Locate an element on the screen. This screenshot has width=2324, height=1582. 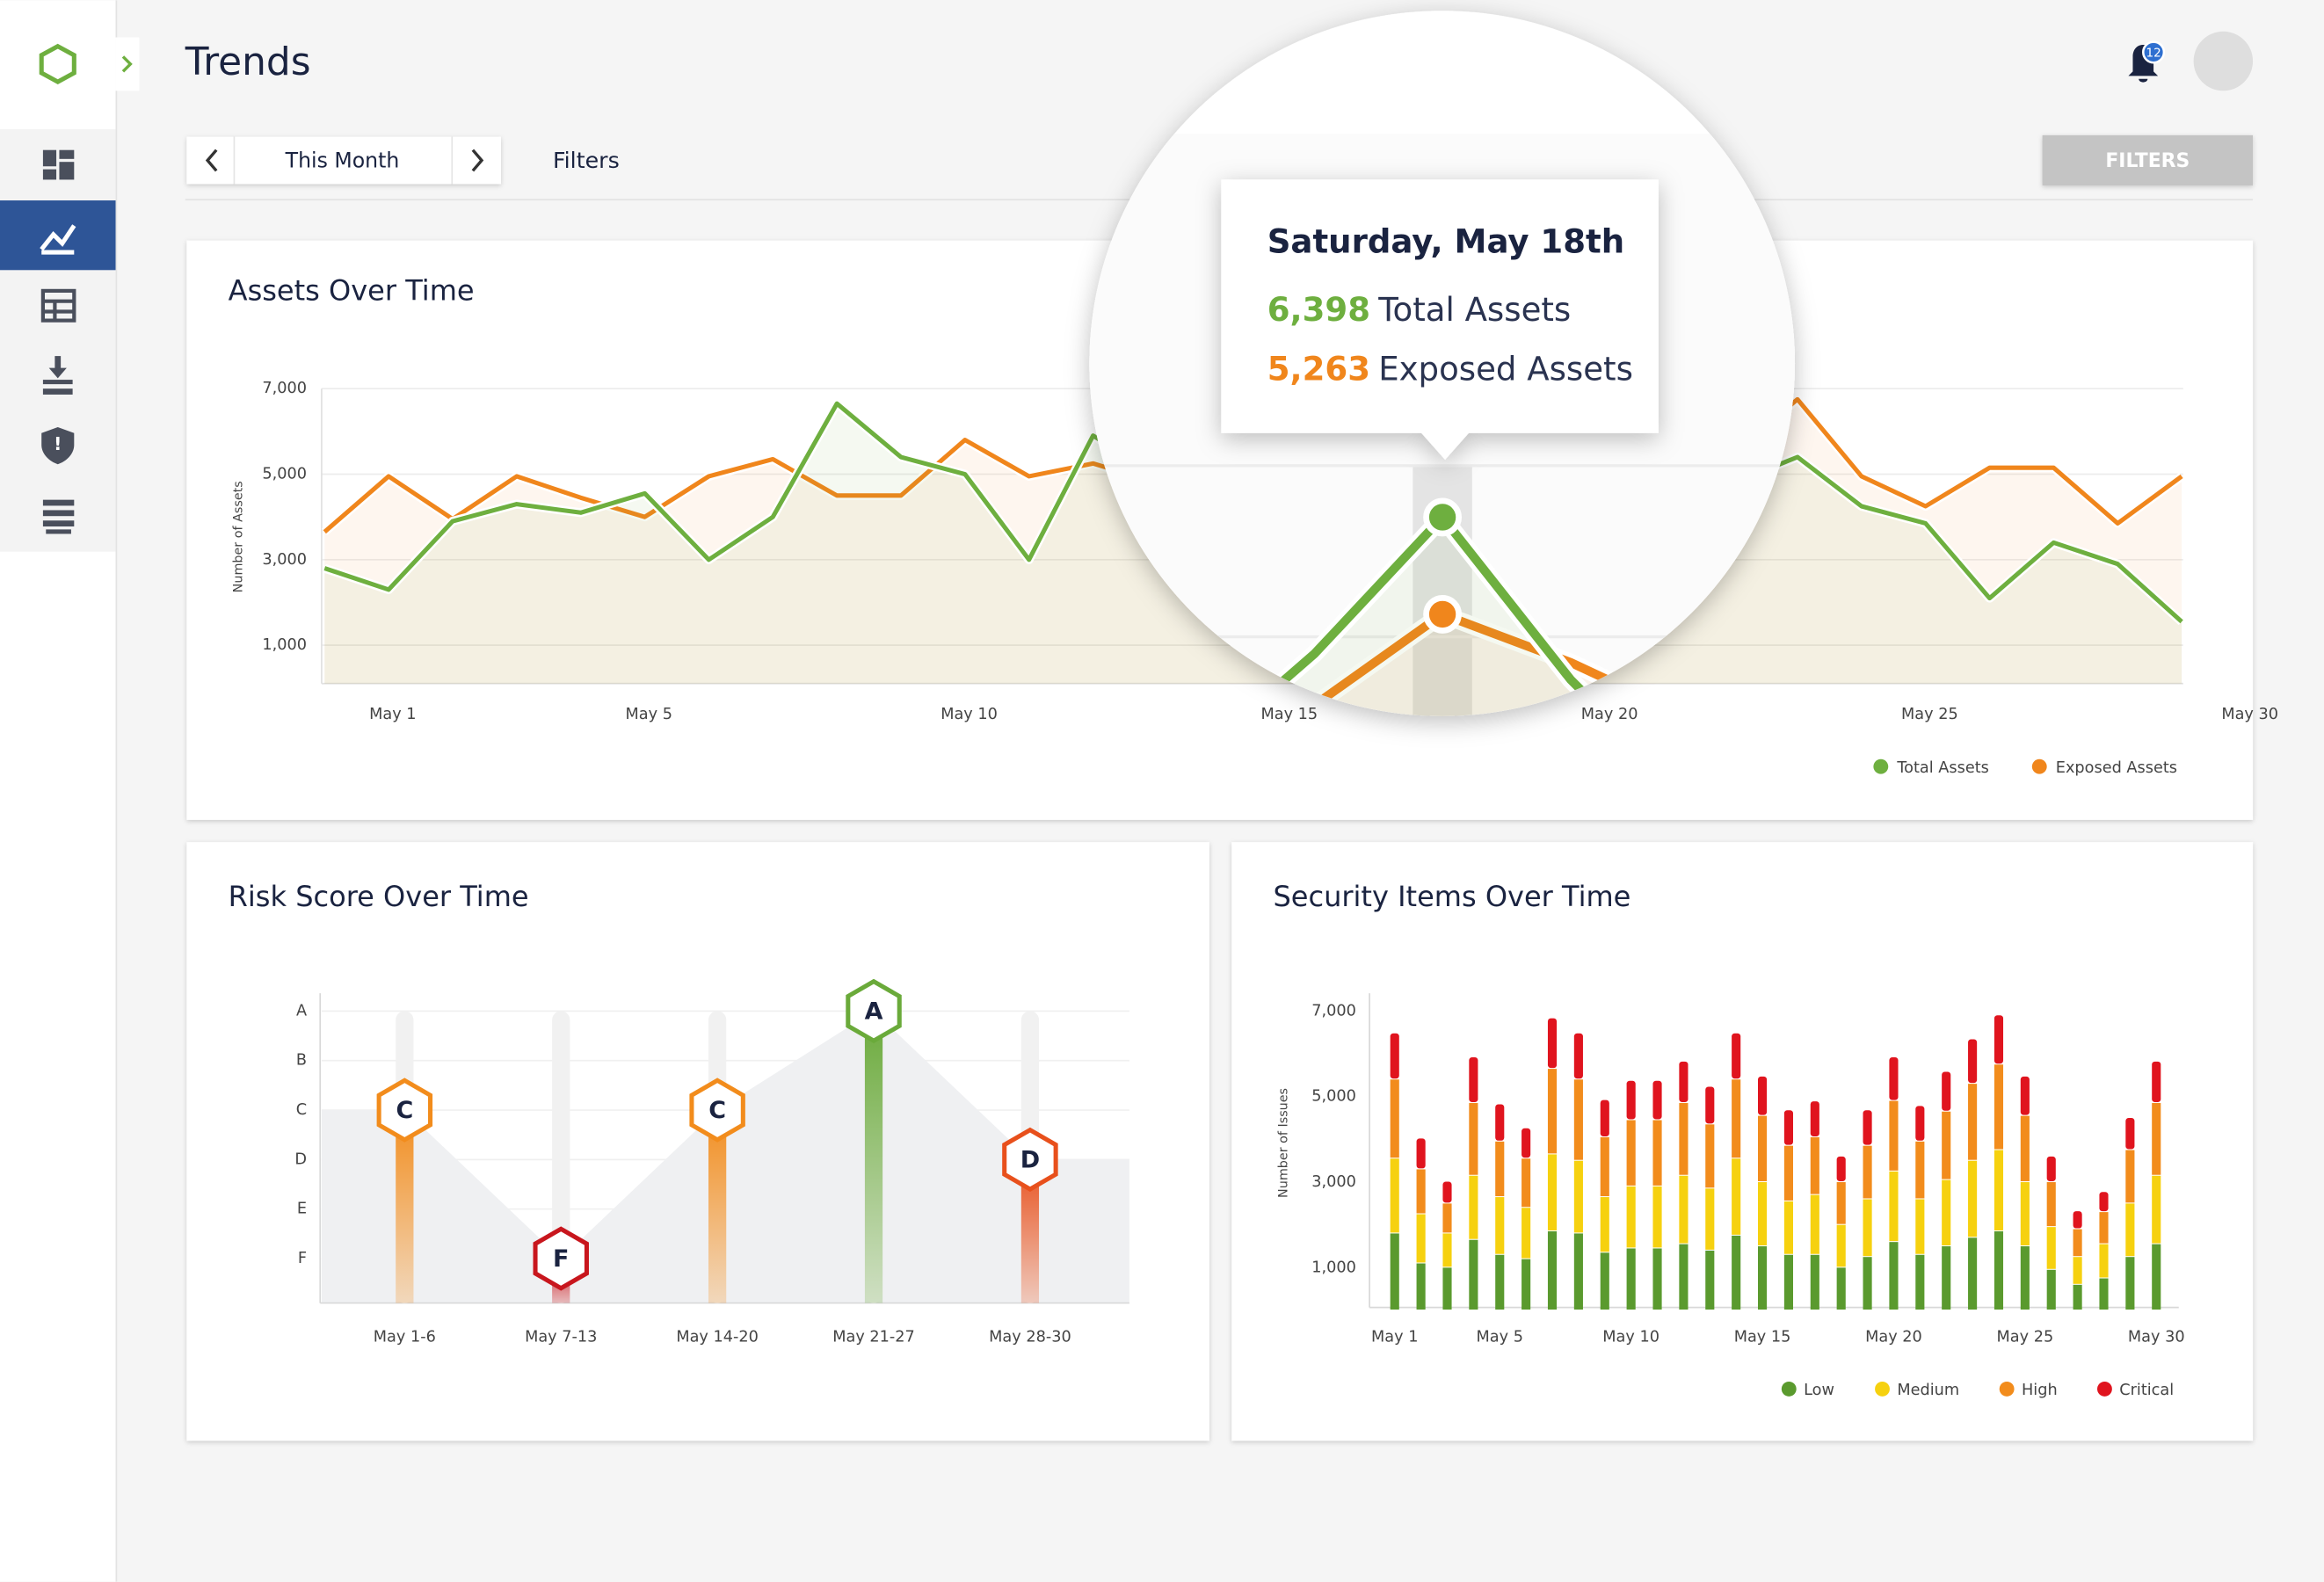
legend-label: Total Assets is located at coordinates (1942, 768).